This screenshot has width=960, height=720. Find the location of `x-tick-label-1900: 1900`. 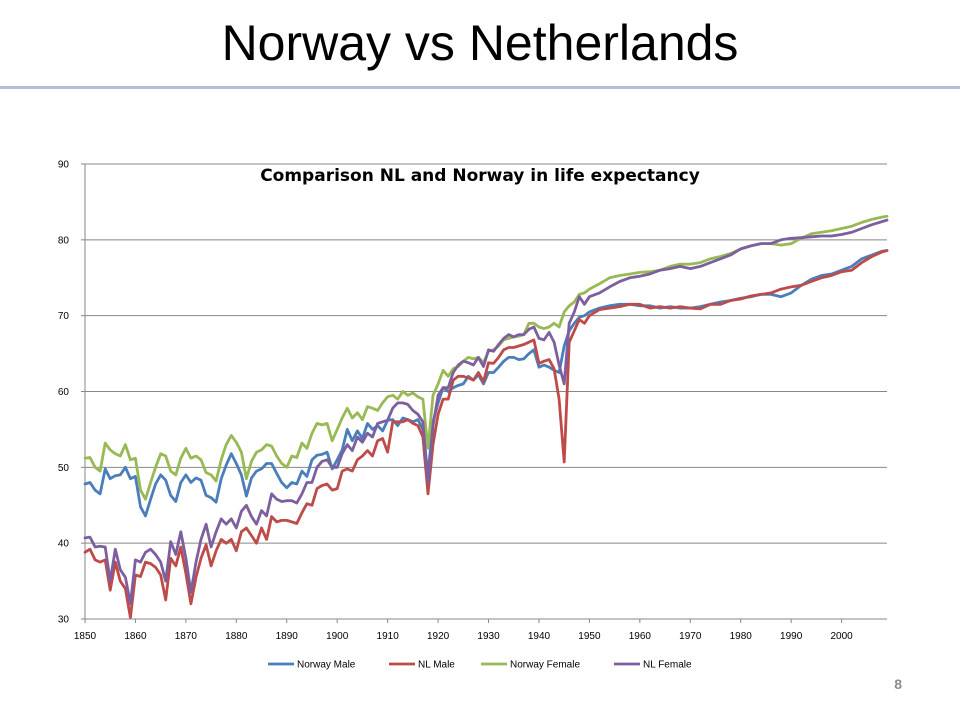

x-tick-label-1900: 1900 is located at coordinates (337, 636).